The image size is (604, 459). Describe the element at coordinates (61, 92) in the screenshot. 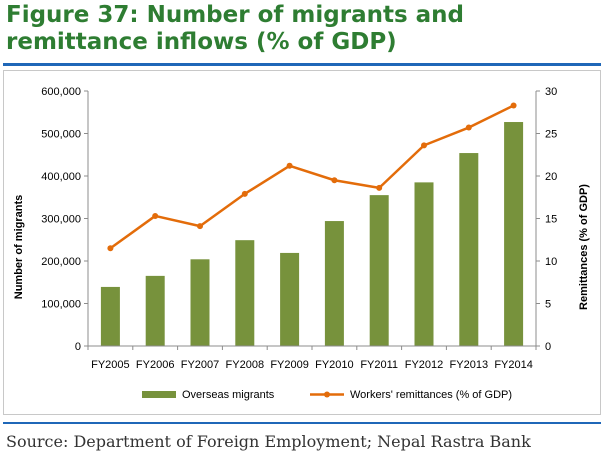

I see `y-tick-label-left: 600,000` at that location.